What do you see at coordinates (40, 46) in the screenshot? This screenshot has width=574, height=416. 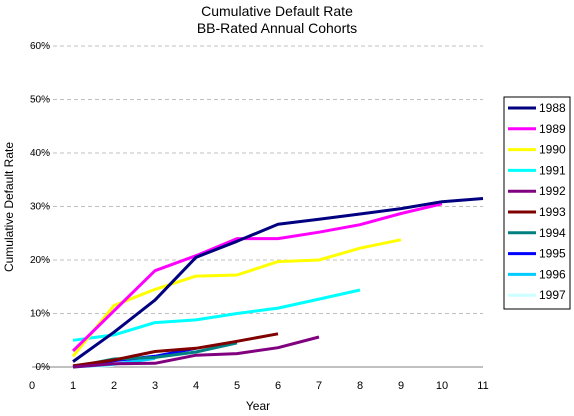 I see `y-tick-label: 60%` at bounding box center [40, 46].